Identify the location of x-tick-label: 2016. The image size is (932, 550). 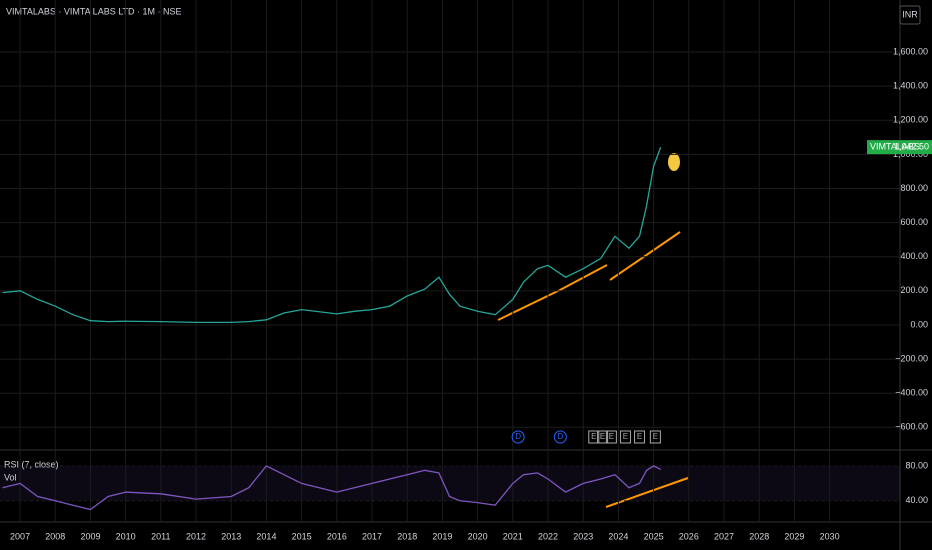
(337, 536).